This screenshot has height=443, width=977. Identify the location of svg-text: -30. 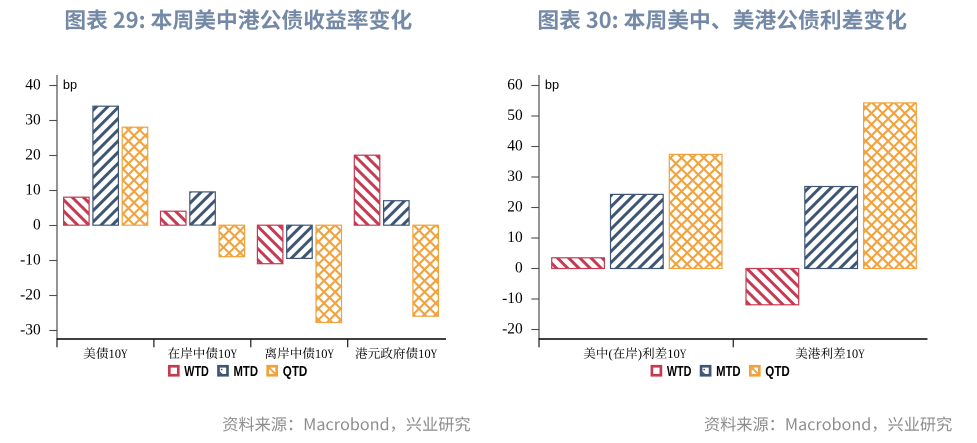
(30, 330).